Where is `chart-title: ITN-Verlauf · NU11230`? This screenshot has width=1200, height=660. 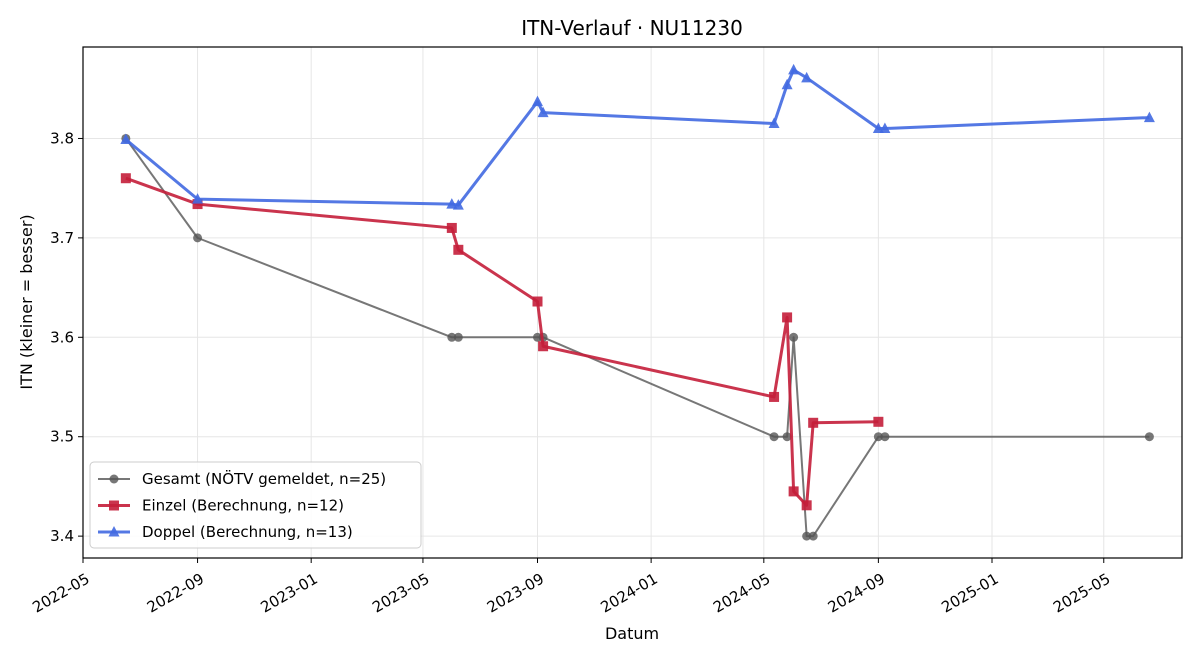
chart-title: ITN-Verlauf · NU11230 is located at coordinates (632, 28).